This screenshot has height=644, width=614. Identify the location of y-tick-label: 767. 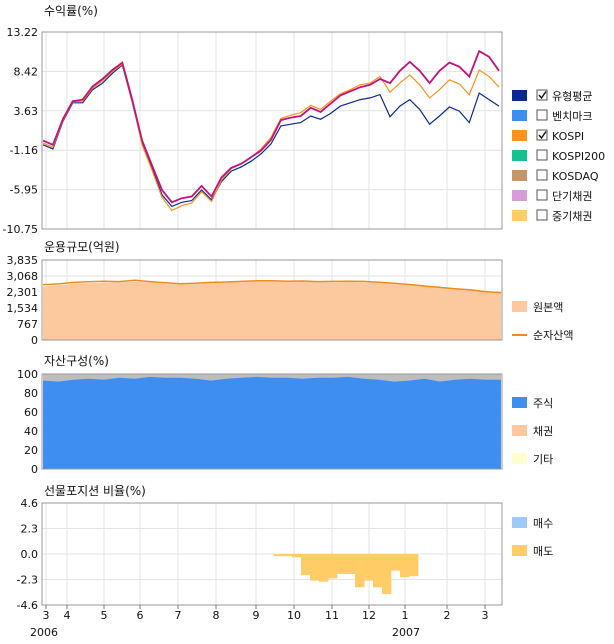
(27, 324).